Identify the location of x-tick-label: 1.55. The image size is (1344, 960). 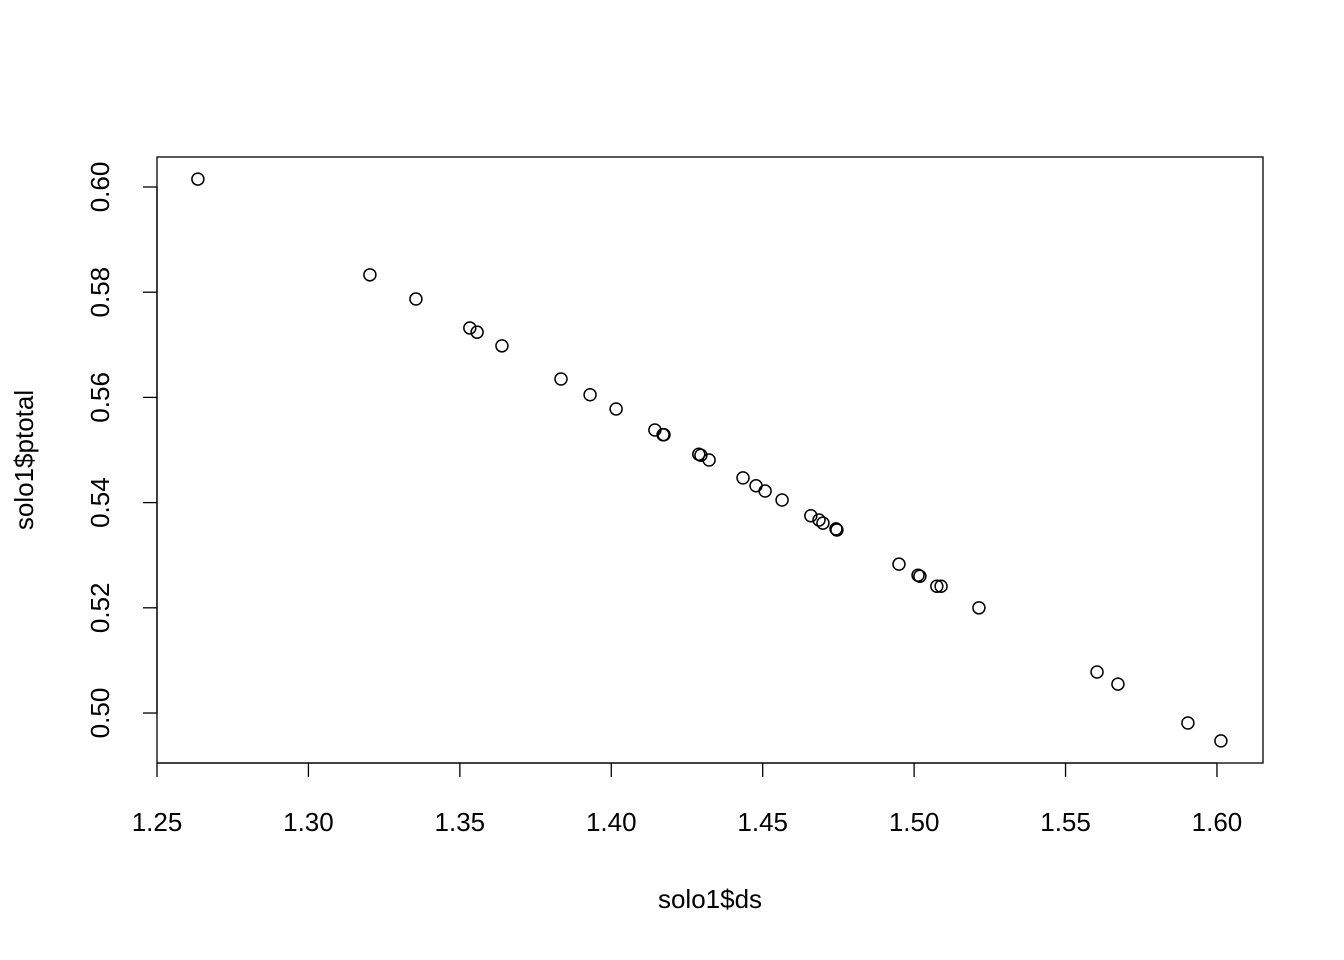
(1065, 822).